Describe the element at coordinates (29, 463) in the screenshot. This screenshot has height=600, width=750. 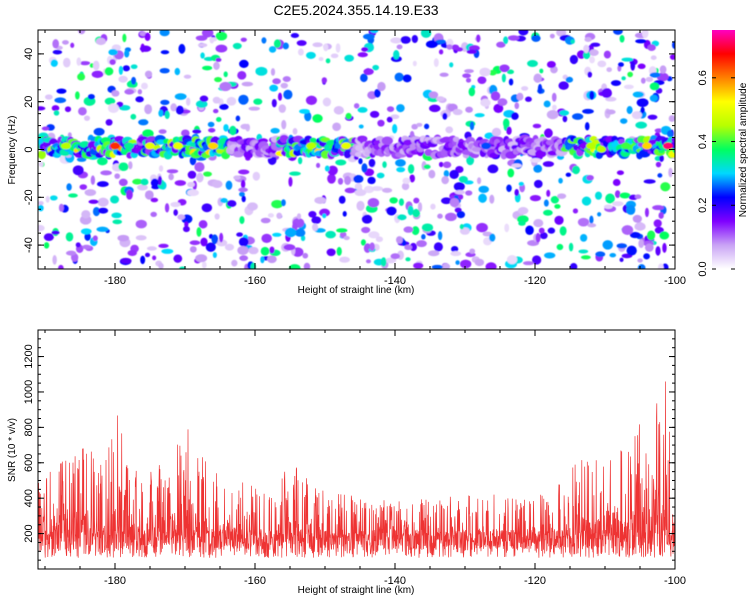
I see `y-tick-label: 600` at that location.